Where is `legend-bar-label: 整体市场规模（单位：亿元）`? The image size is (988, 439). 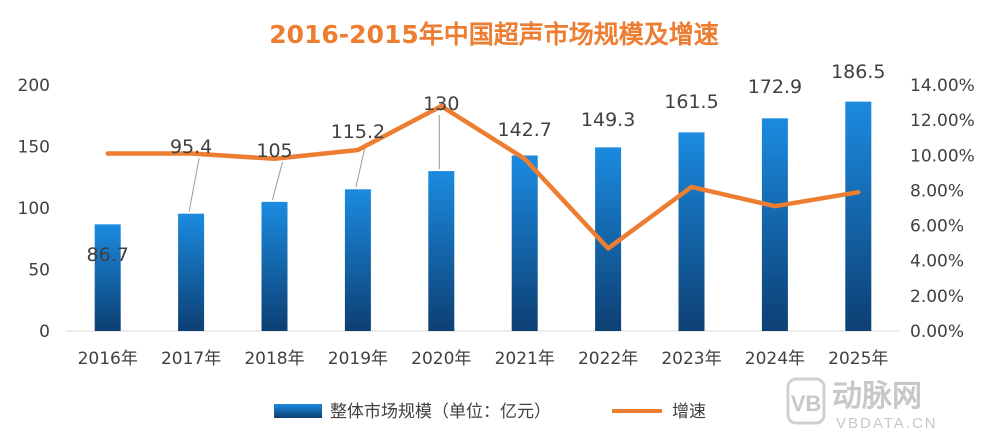 legend-bar-label: 整体市场规模（单位：亿元） is located at coordinates (440, 412).